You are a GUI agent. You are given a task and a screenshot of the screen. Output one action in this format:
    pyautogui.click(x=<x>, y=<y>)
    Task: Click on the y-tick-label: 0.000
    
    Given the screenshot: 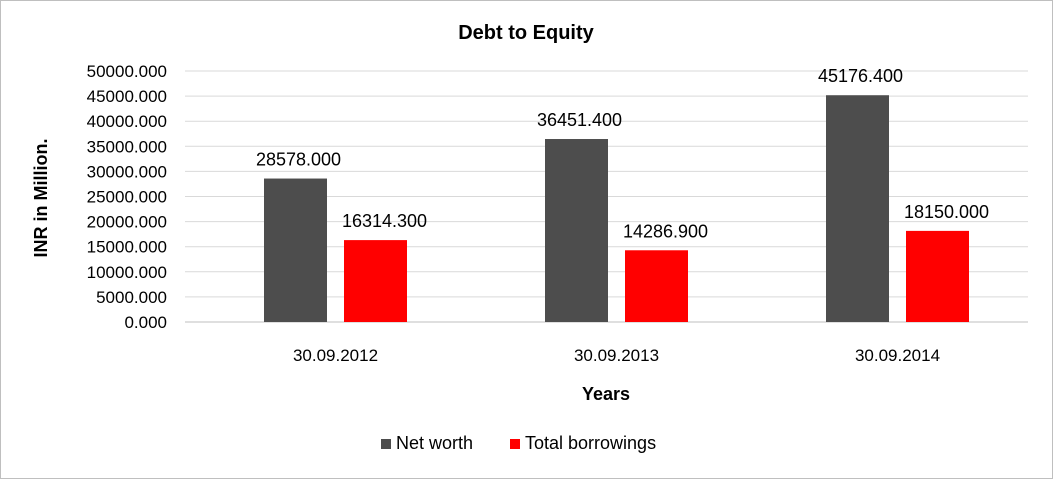 What is the action you would take?
    pyautogui.click(x=145, y=322)
    